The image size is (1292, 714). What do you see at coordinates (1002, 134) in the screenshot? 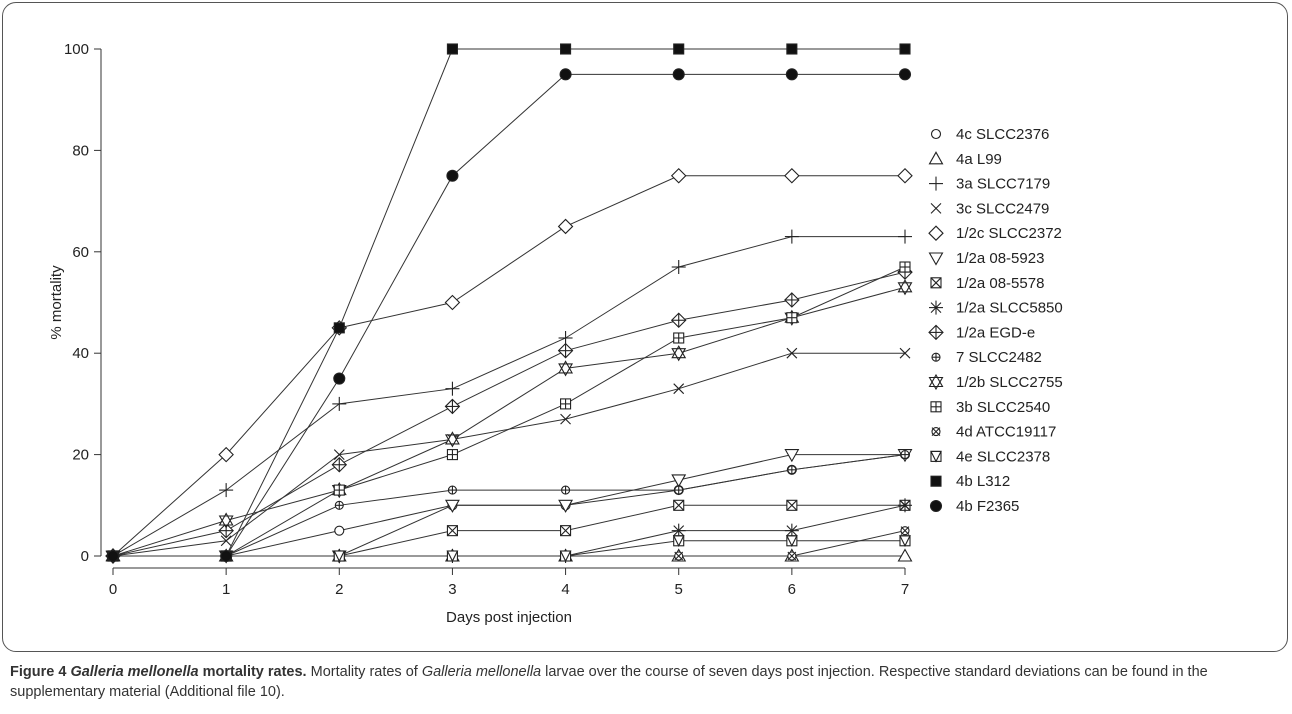
I see `legend-label: 4c SLCC2376` at bounding box center [1002, 134].